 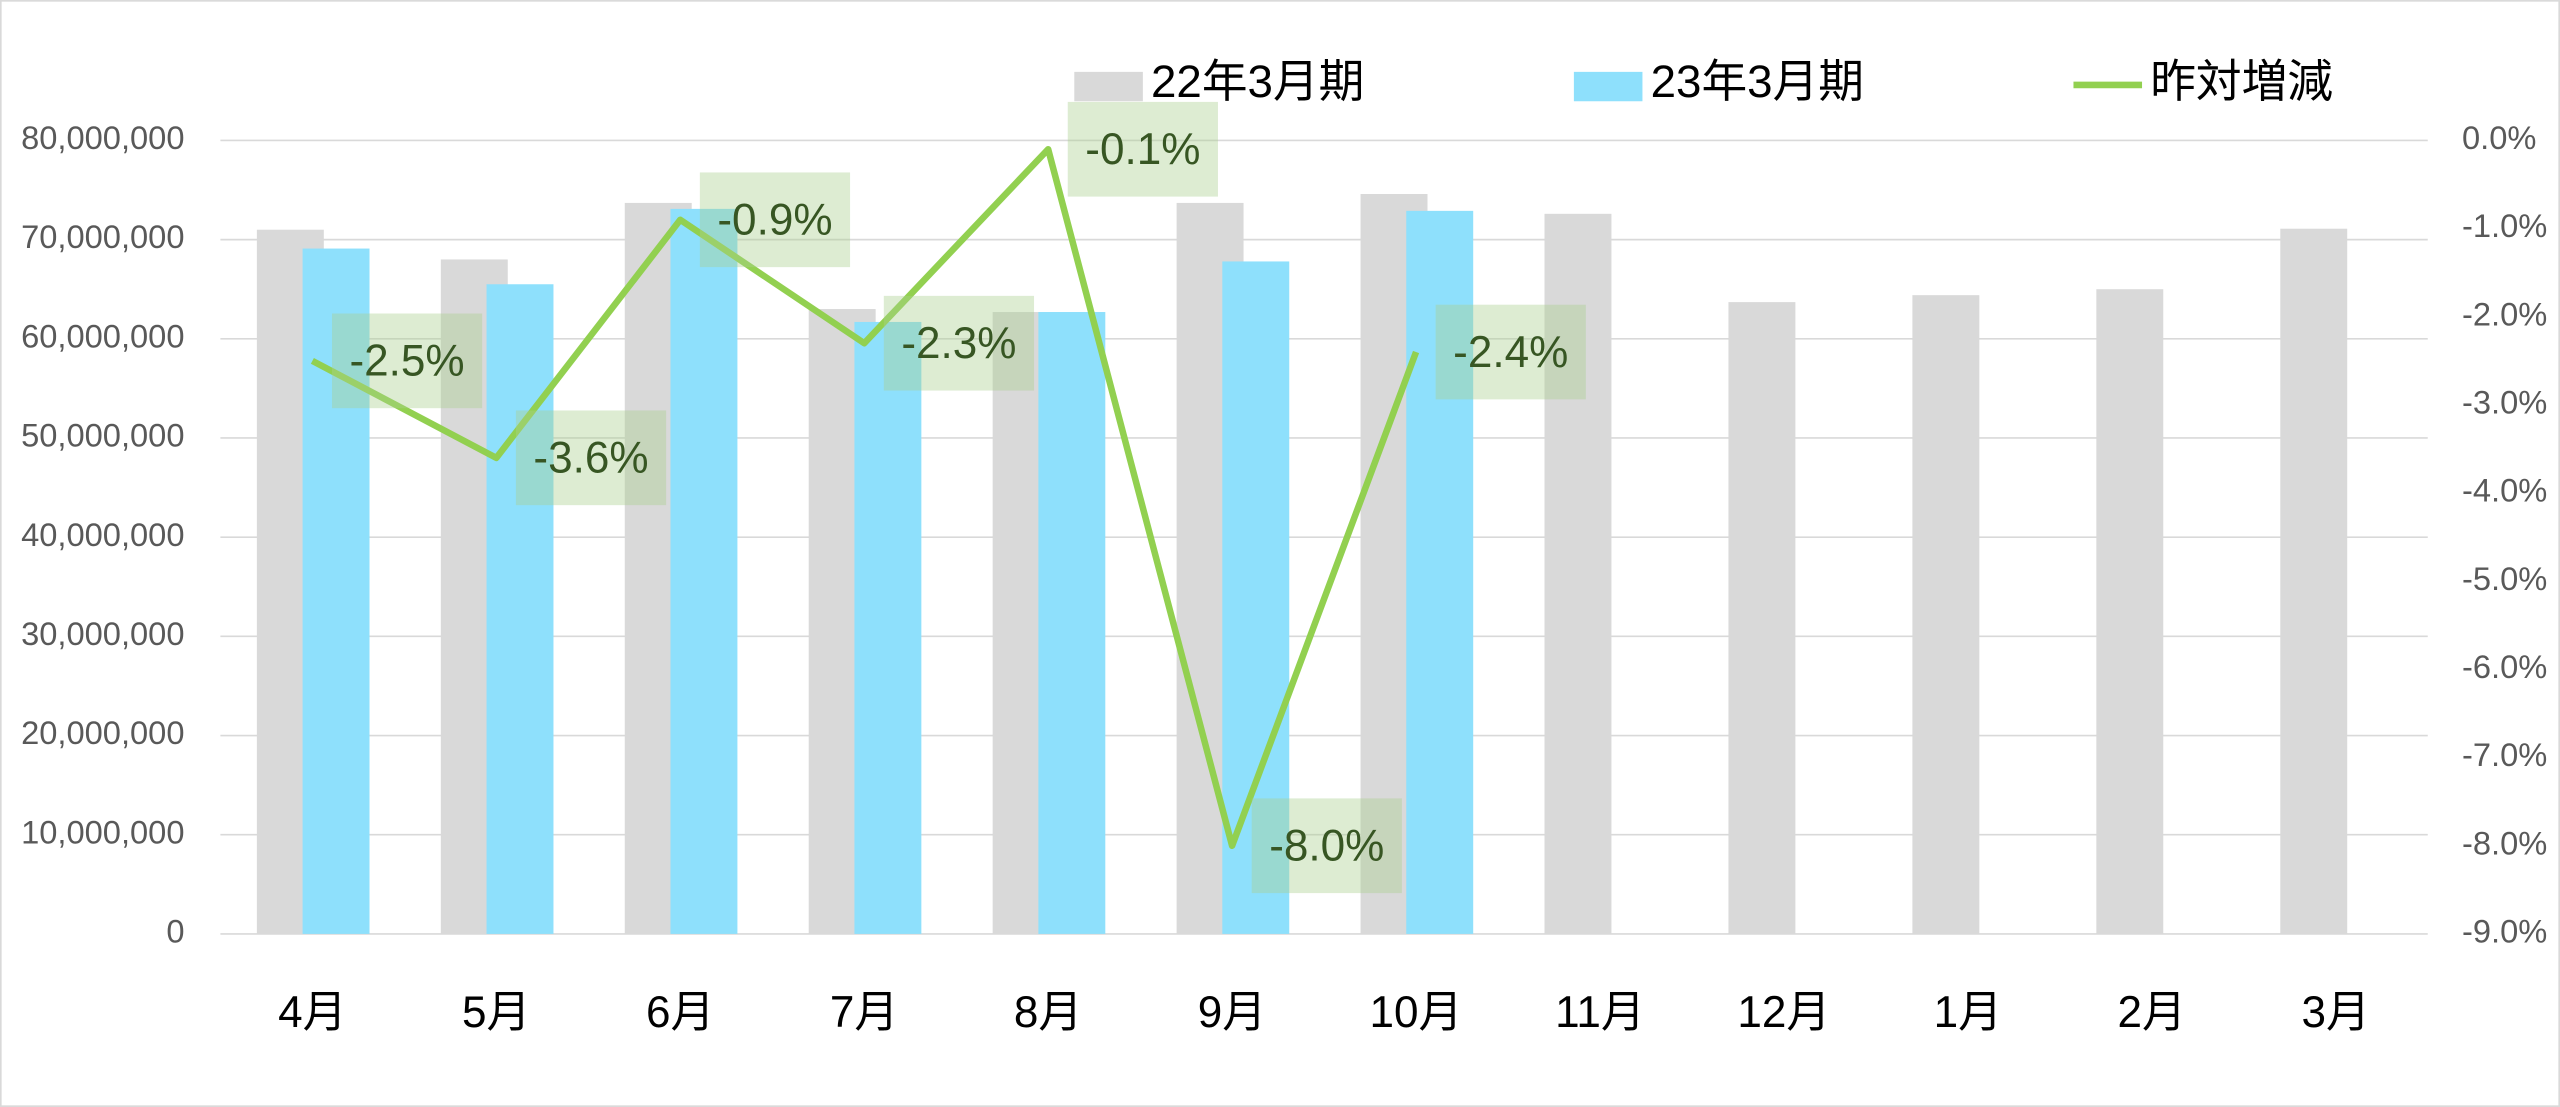 I want to click on y-tick-label: 40,000,000, so click(x=102, y=534).